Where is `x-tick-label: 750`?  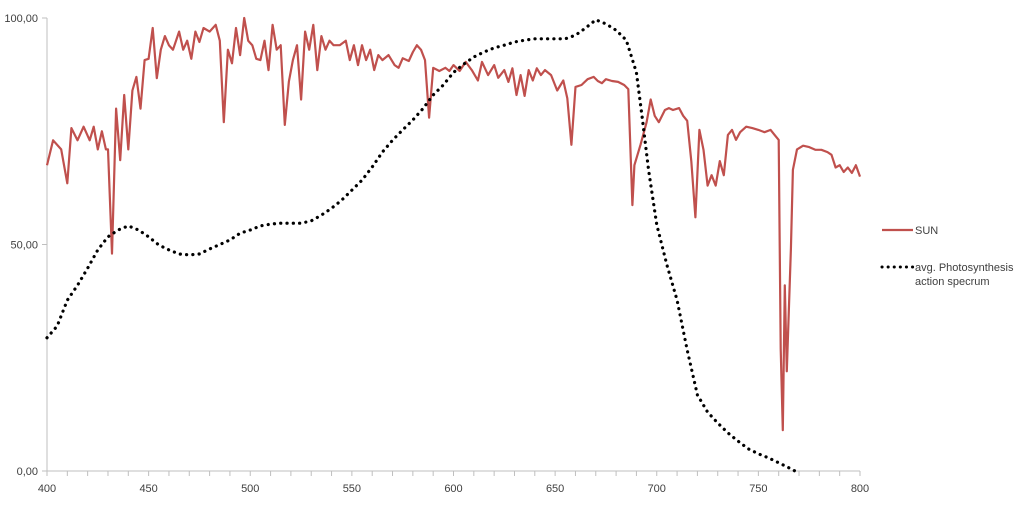
x-tick-label: 750 is located at coordinates (758, 489).